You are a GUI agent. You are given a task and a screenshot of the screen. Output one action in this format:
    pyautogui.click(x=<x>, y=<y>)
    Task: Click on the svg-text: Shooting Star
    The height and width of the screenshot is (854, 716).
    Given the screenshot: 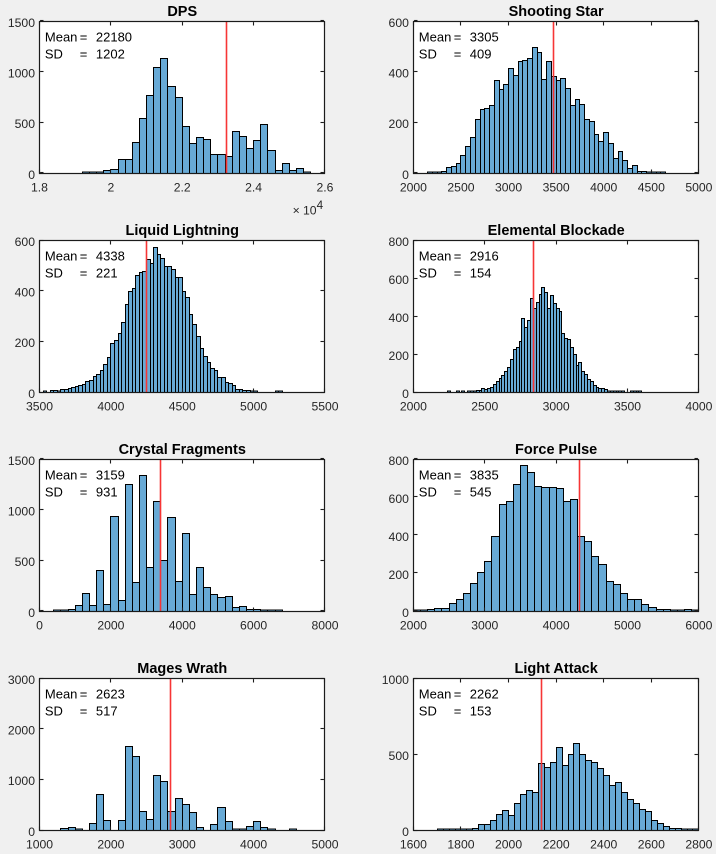 What is the action you would take?
    pyautogui.click(x=556, y=12)
    